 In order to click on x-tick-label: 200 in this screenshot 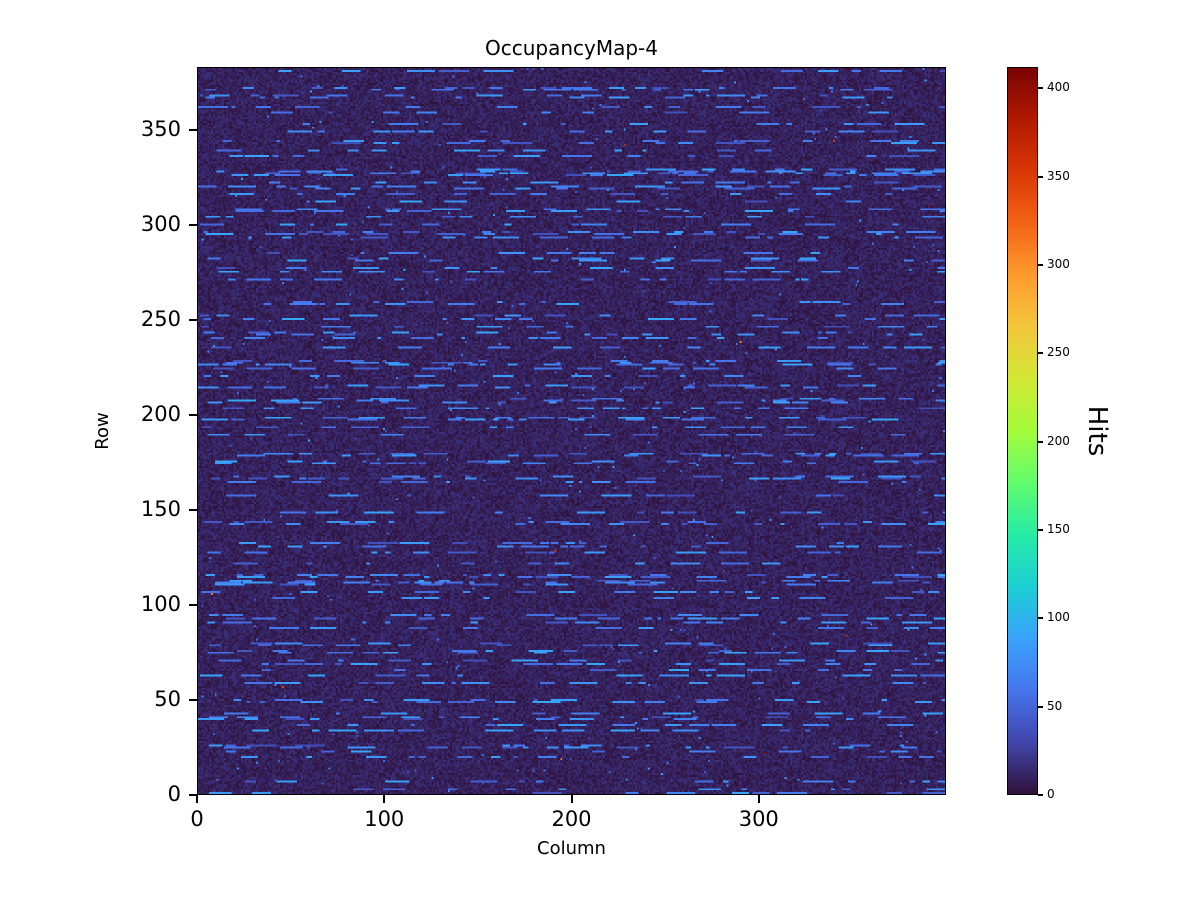, I will do `click(571, 819)`.